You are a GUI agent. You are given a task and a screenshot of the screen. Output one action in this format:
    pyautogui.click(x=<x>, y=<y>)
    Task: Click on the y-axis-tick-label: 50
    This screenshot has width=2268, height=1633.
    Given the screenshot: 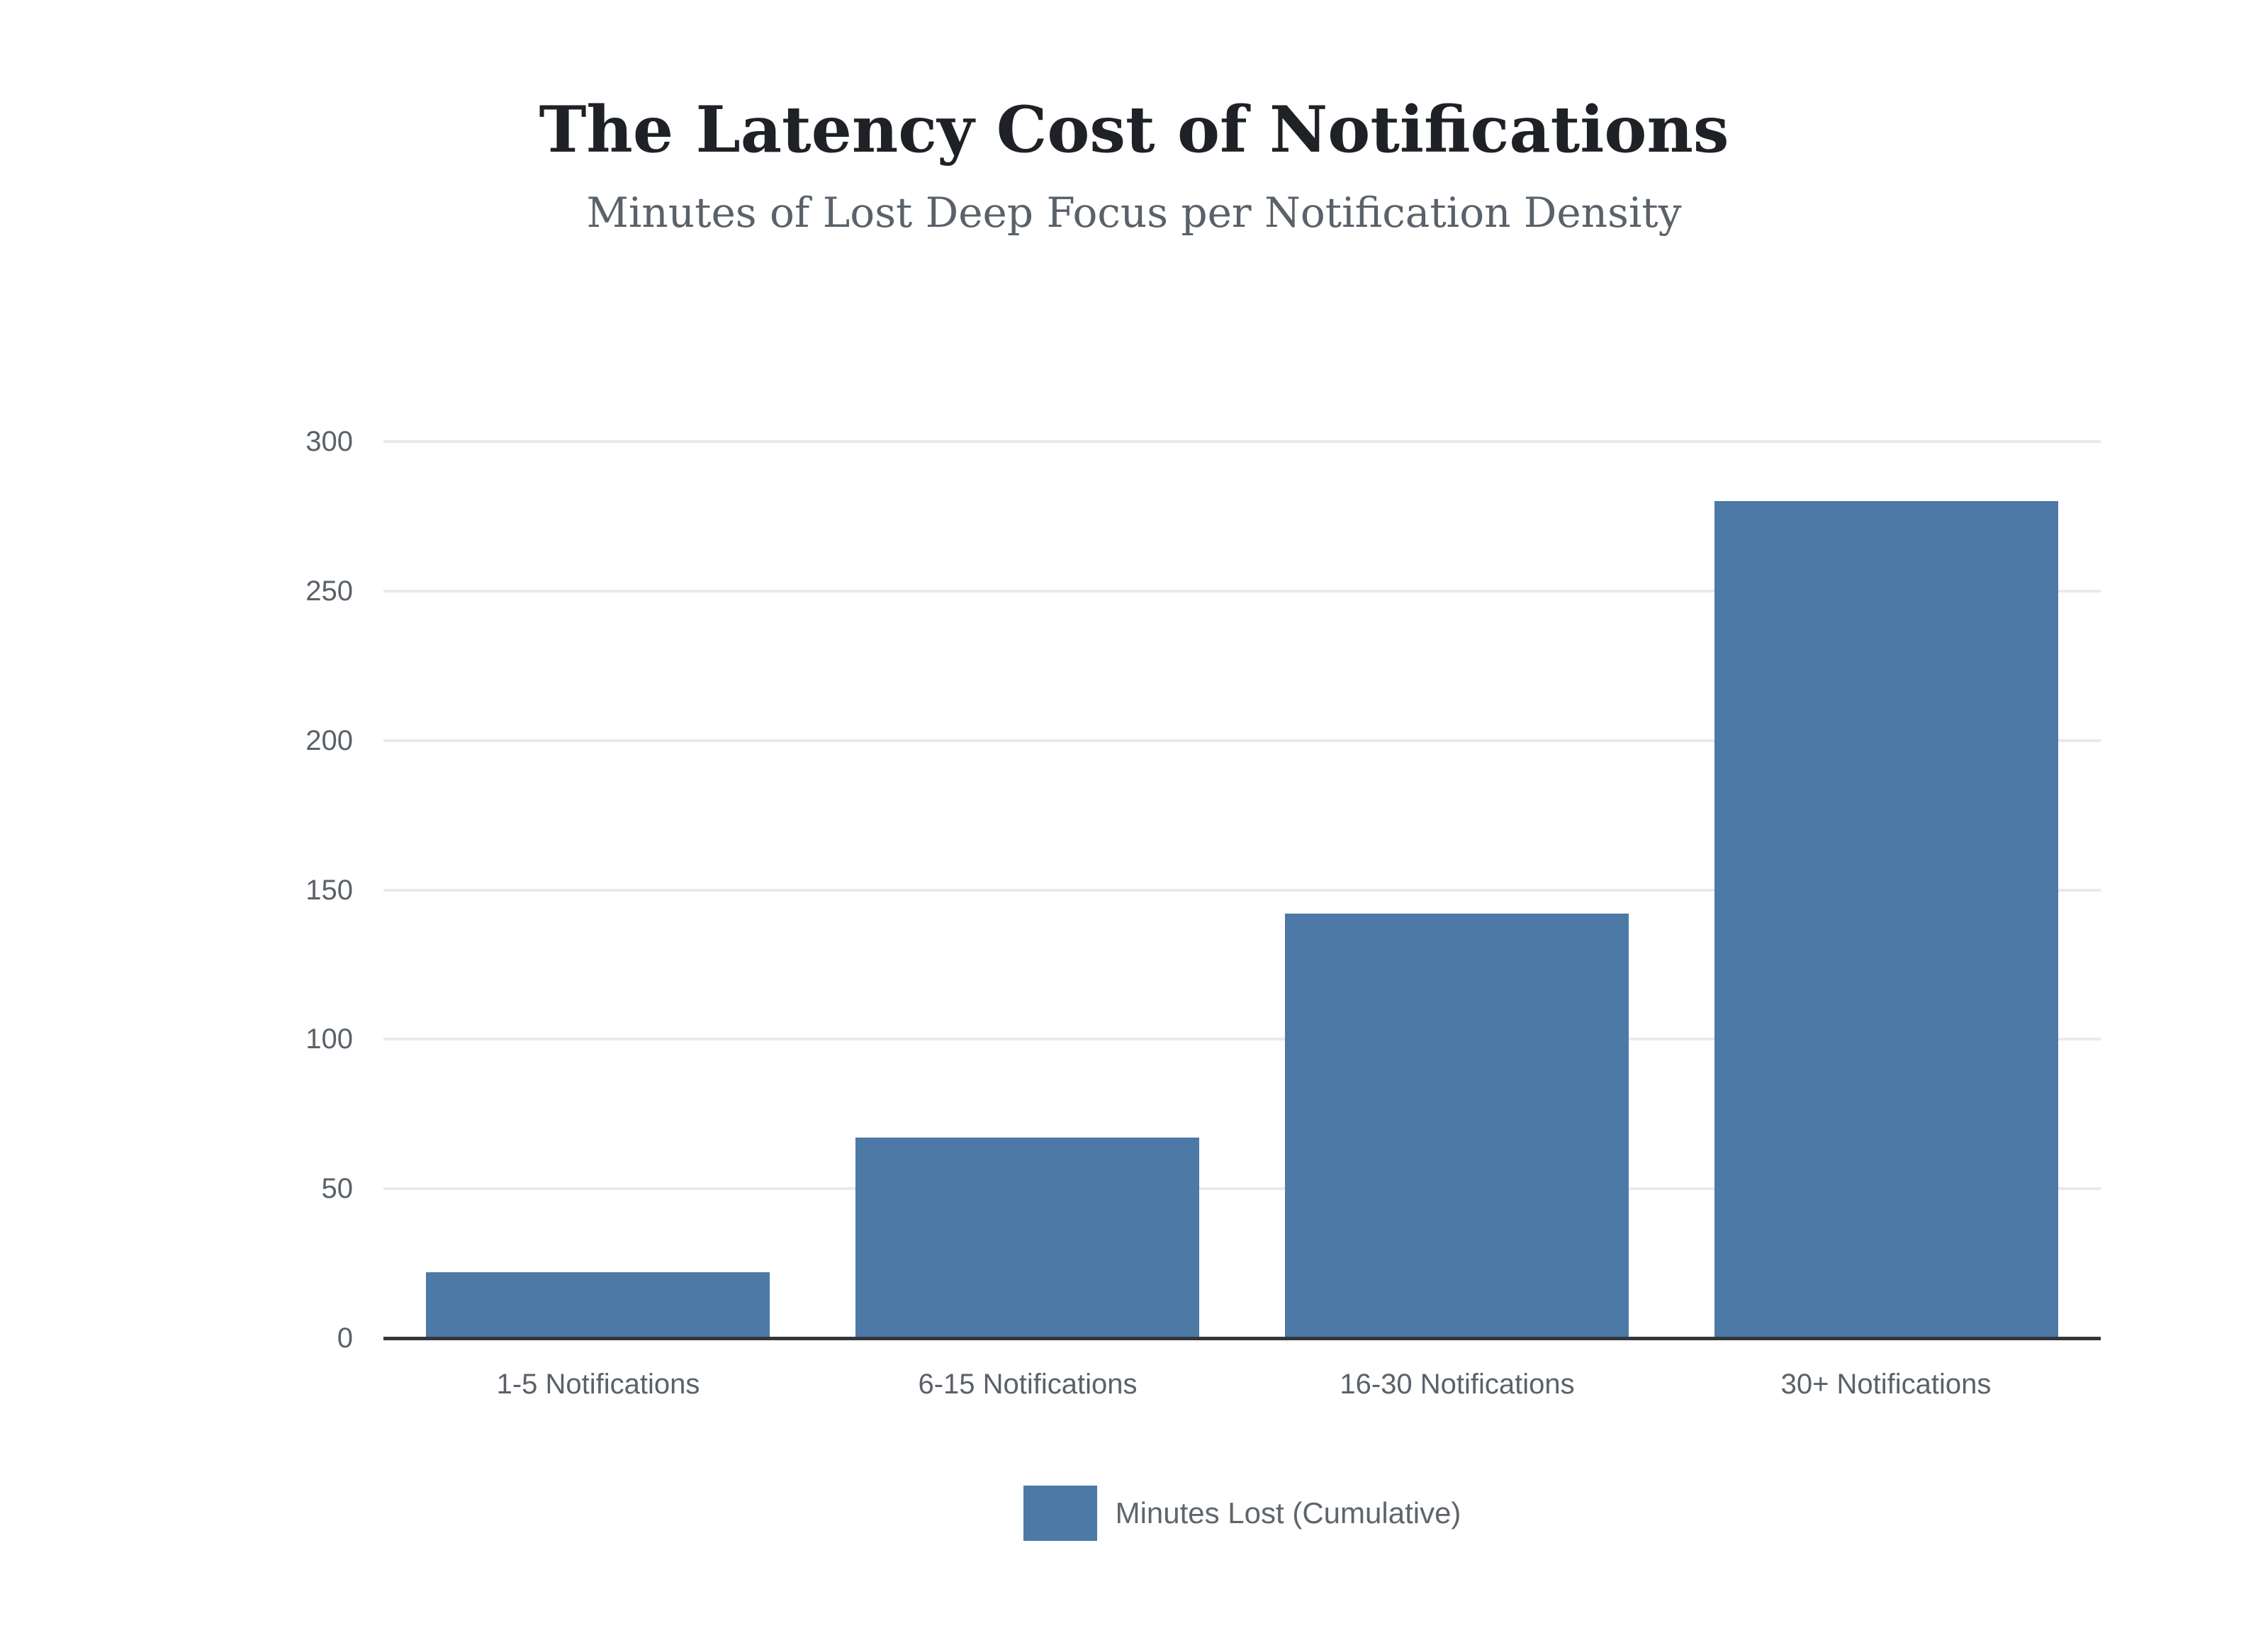 What is the action you would take?
    pyautogui.click(x=337, y=1189)
    